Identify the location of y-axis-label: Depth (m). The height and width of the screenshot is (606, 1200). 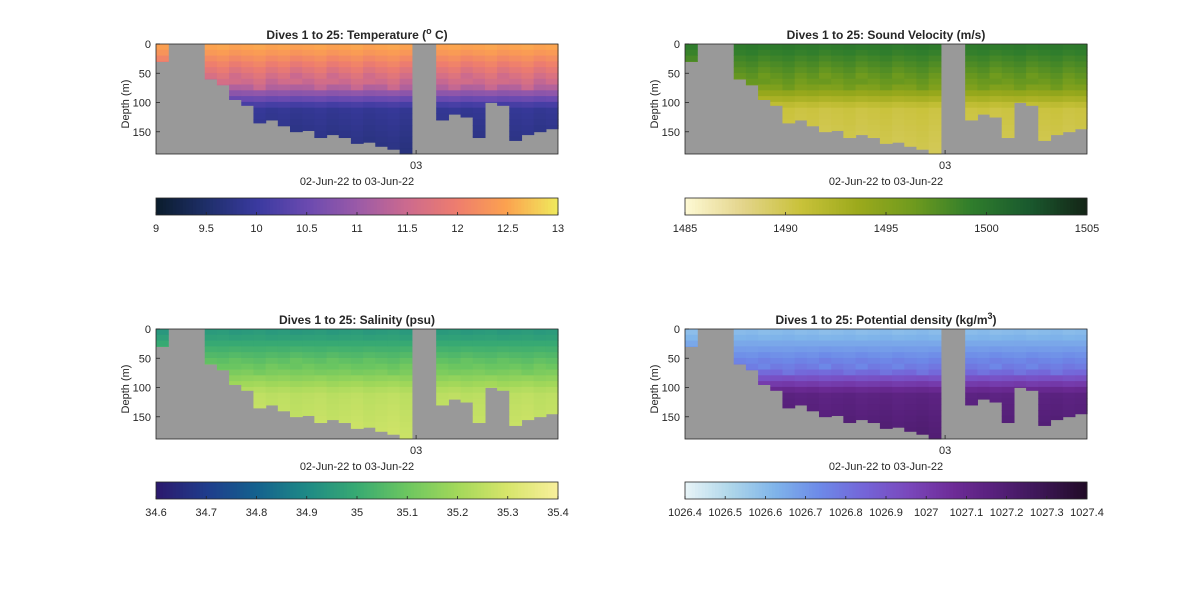
(655, 104).